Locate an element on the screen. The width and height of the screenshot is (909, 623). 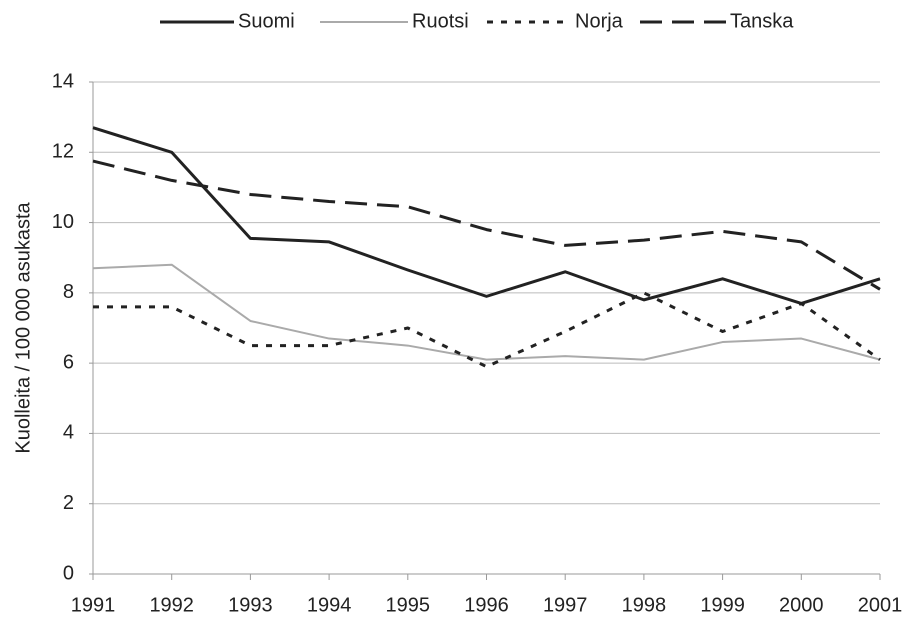
x-tick-label: 1997 is located at coordinates (565, 605).